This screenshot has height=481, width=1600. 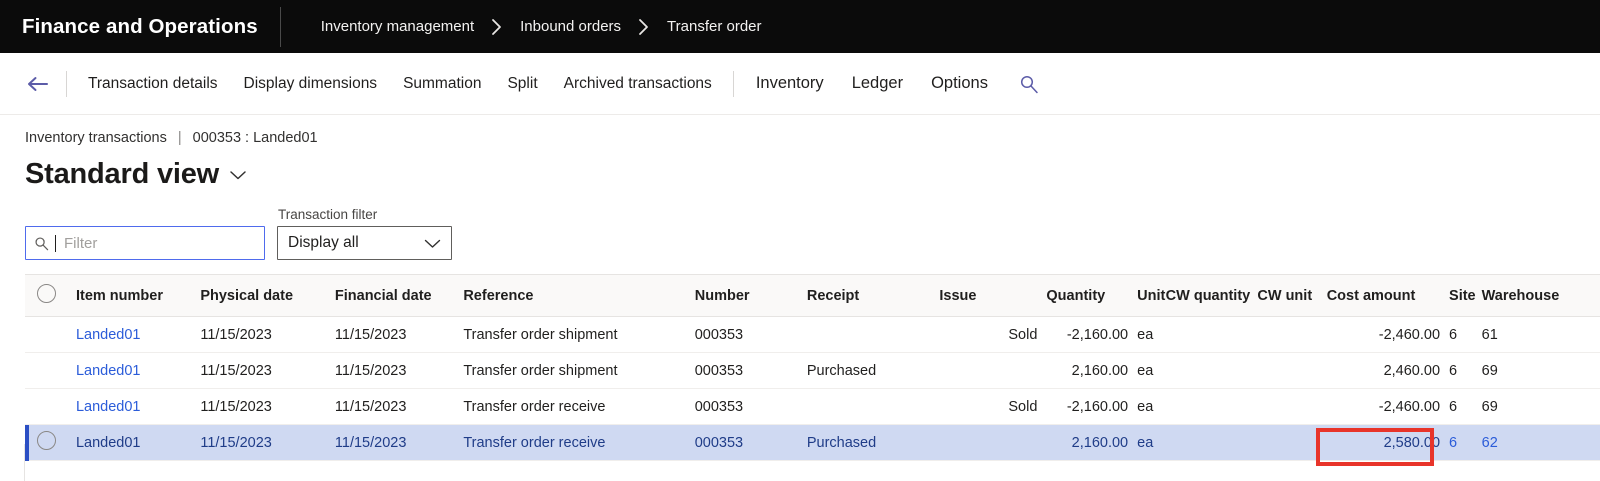 I want to click on toolbar-tab-display-dimensions: Display dimensions, so click(x=310, y=83).